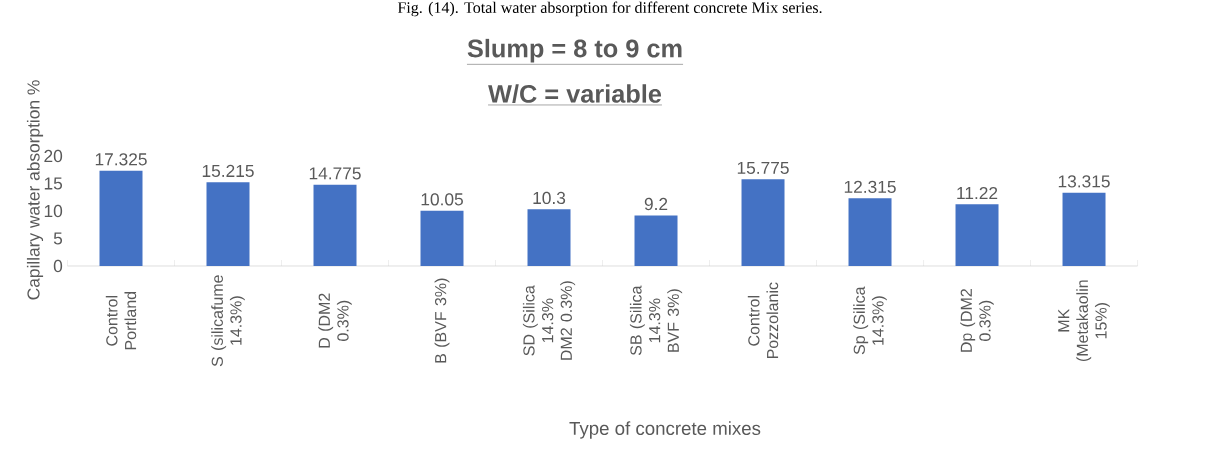  I want to click on data-label: 17.325, so click(121, 159).